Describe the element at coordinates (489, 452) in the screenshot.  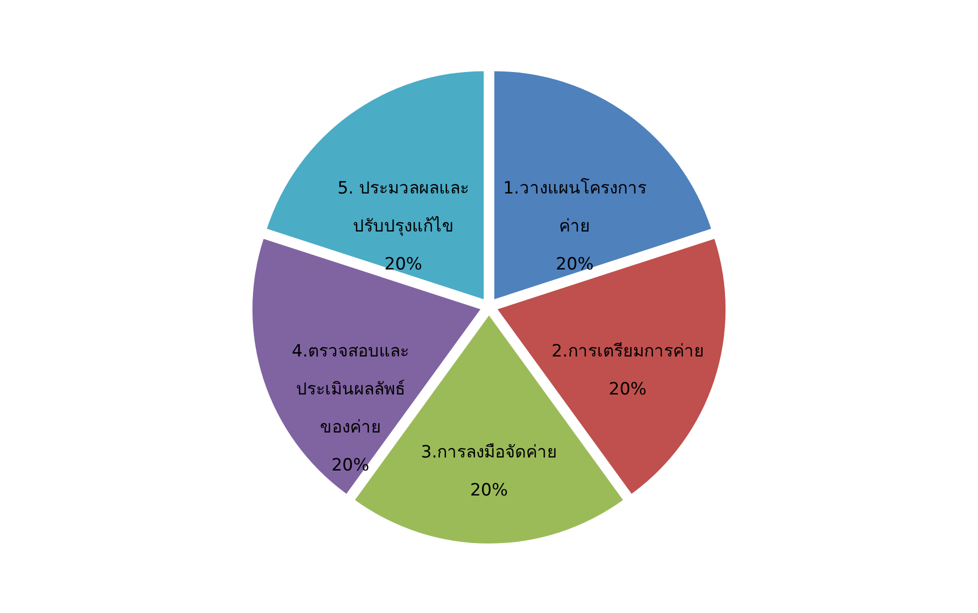
I see `slice-label: 3.การลงมือจัดค่าย` at that location.